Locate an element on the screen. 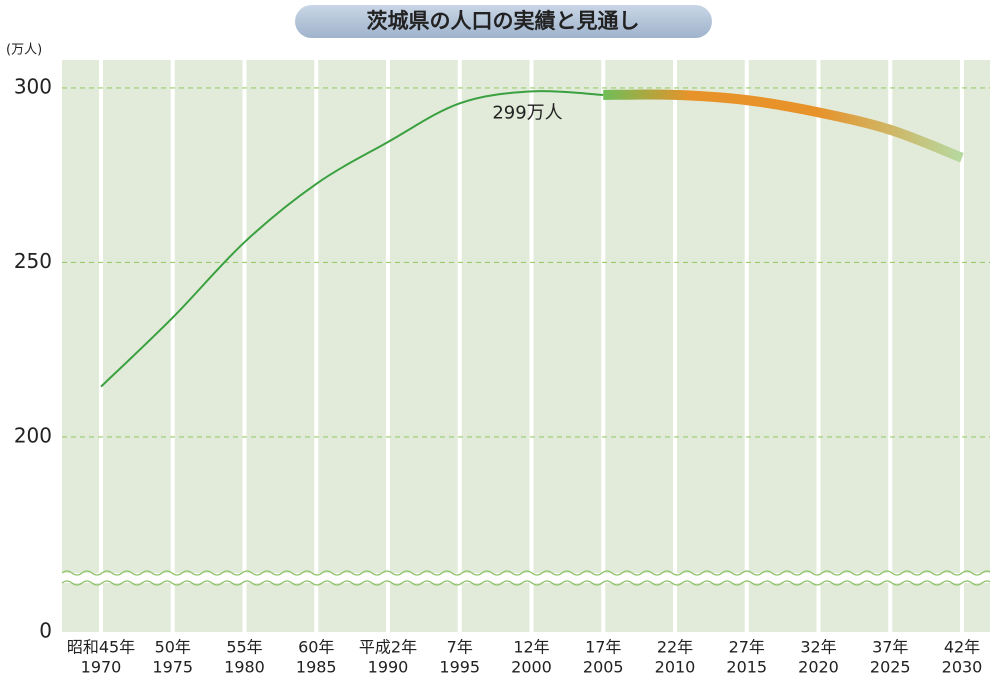 This screenshot has height=682, width=990. x-tick-label: 昭和45年 is located at coordinates (101, 647).